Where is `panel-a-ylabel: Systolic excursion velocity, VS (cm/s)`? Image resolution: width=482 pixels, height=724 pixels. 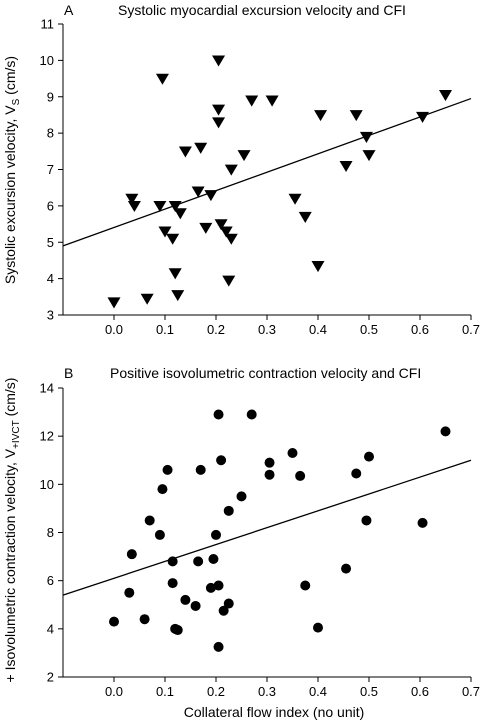 panel-a-ylabel: Systolic excursion velocity, VS (cm/s) is located at coordinates (12, 170).